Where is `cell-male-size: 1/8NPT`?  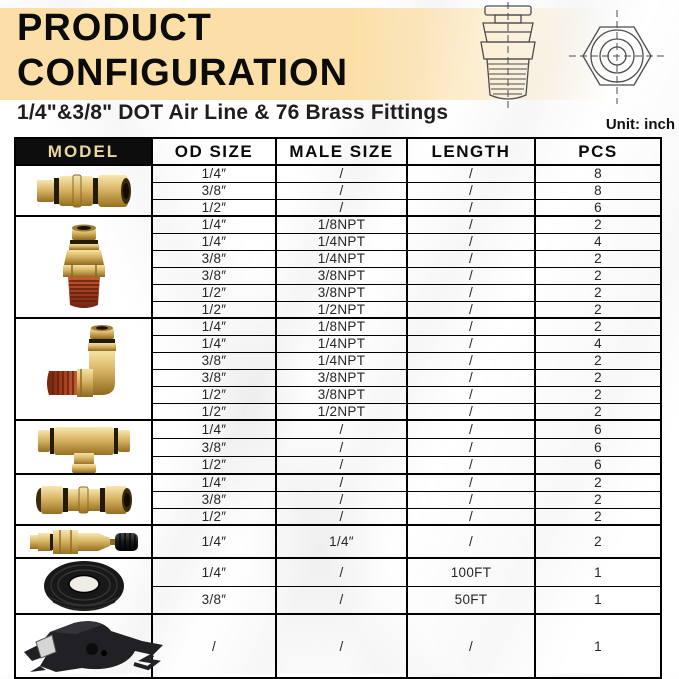
cell-male-size: 1/8NPT is located at coordinates (341, 326).